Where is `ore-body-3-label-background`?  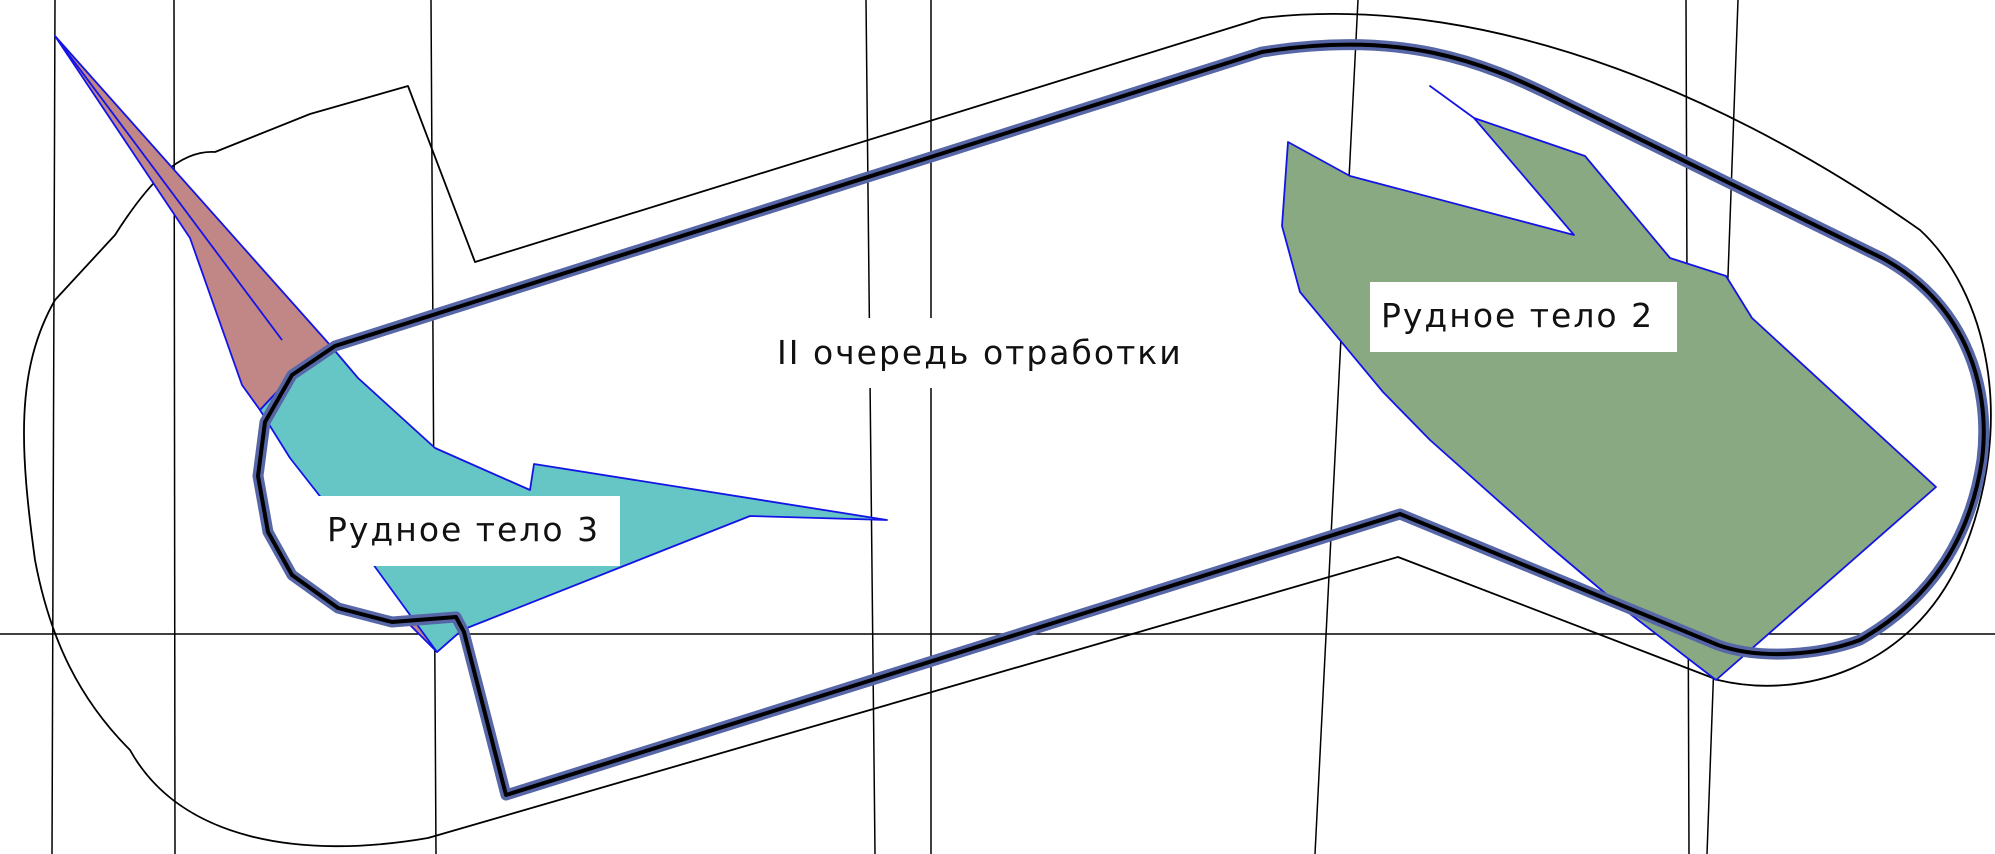
ore-body-3-label-background is located at coordinates (469, 531).